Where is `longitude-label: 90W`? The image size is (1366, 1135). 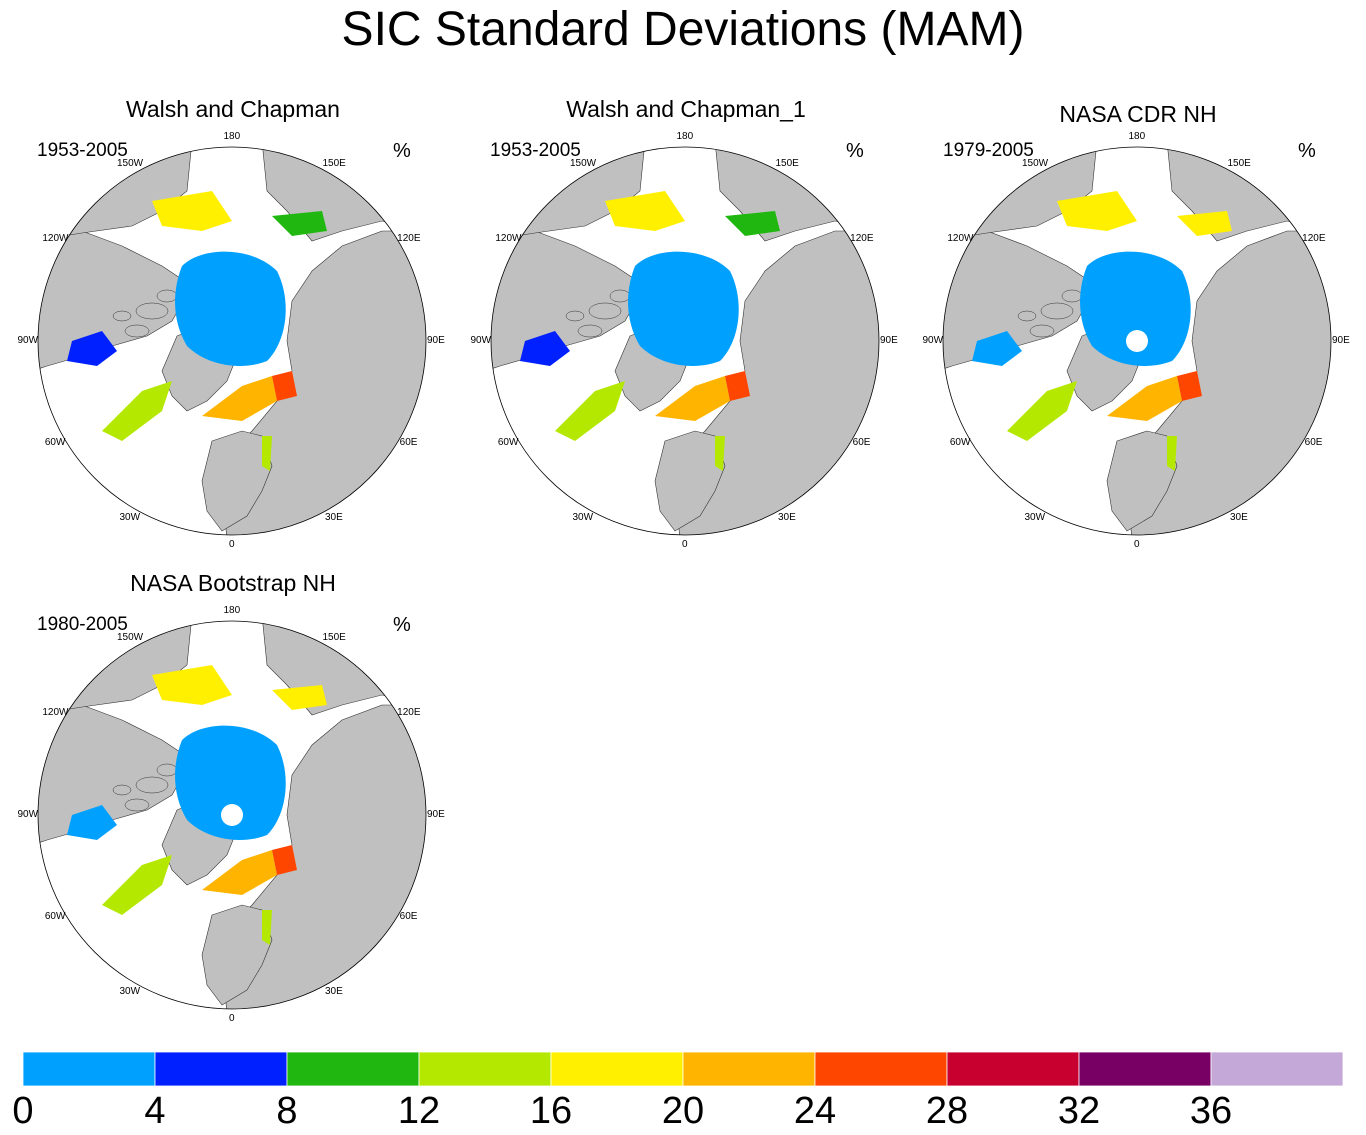
longitude-label: 90W is located at coordinates (933, 340).